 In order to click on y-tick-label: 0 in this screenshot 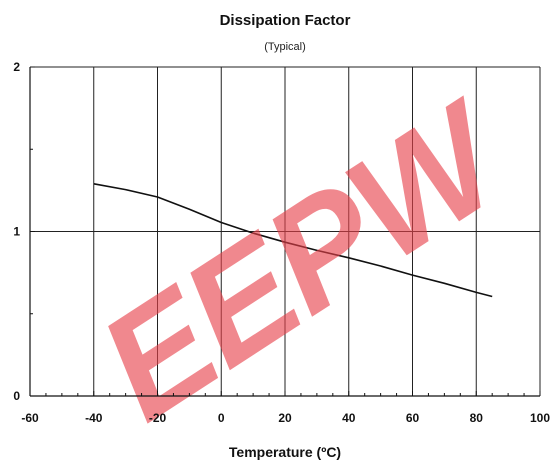, I will do `click(16, 396)`.